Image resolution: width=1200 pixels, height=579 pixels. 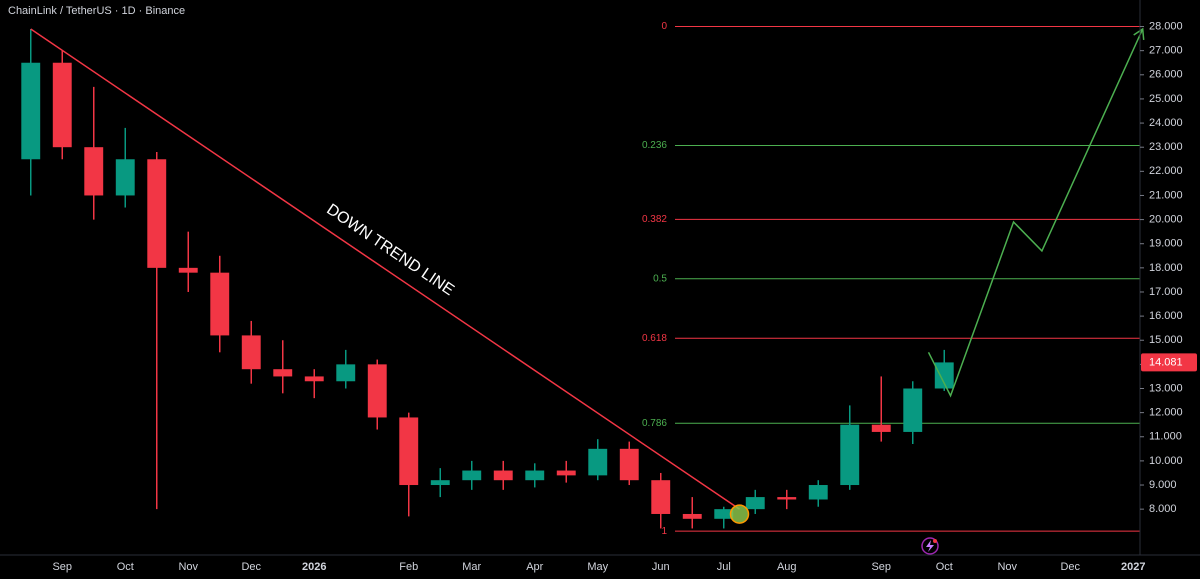 I want to click on y-tick-label: 15.000, so click(x=1166, y=340).